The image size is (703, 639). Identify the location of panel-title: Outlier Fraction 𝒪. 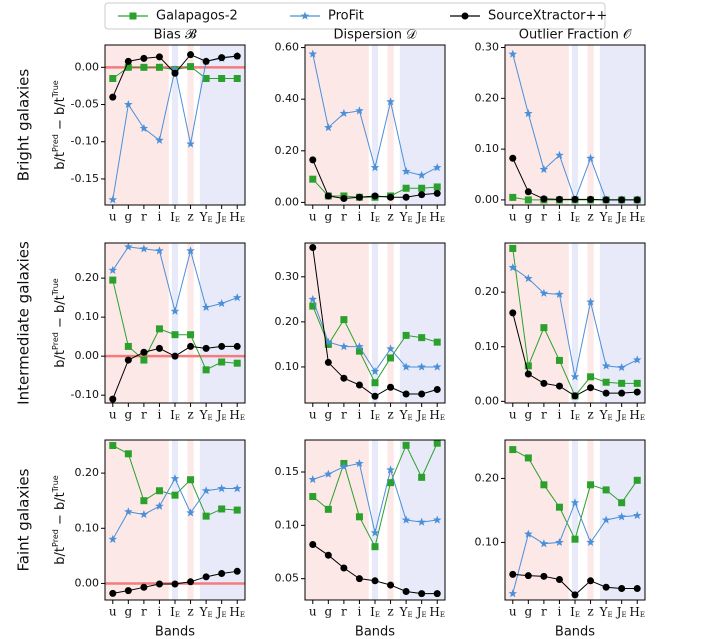
(575, 35).